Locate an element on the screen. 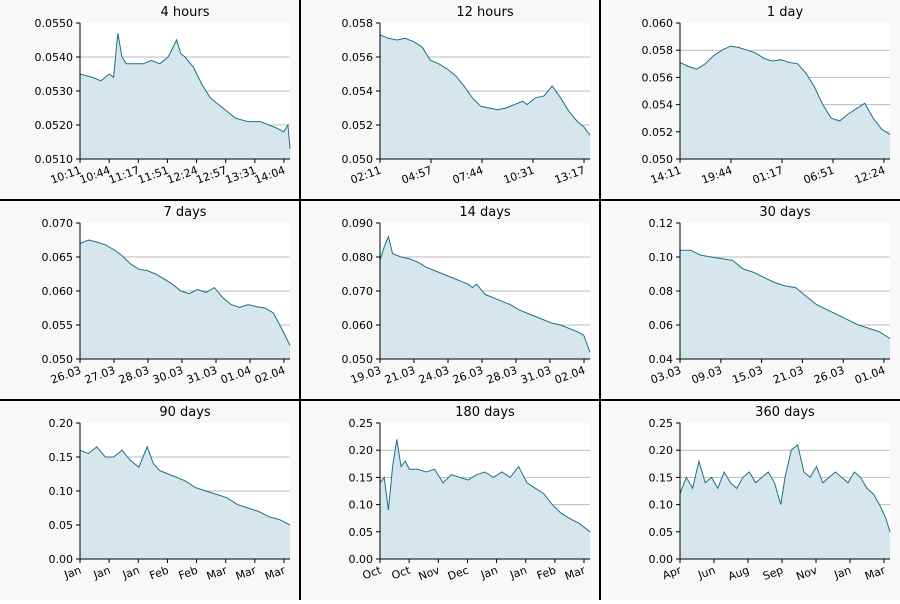 This screenshot has width=900, height=604. y-tick-label: 0.0510 is located at coordinates (54, 159).